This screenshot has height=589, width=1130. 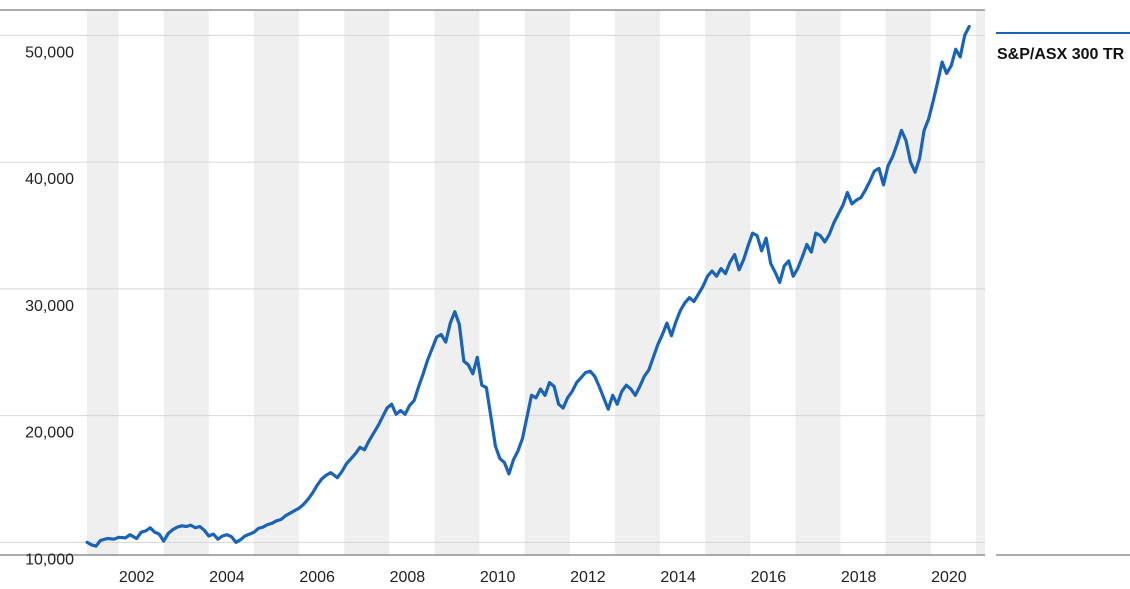 What do you see at coordinates (49, 433) in the screenshot?
I see `y-tick-label: 20,000` at bounding box center [49, 433].